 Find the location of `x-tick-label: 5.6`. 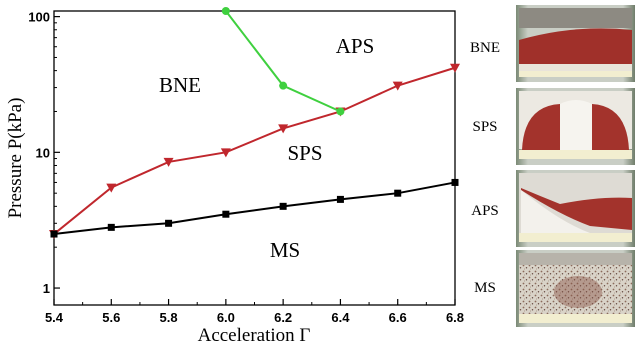

x-tick-label: 5.6 is located at coordinates (111, 317).